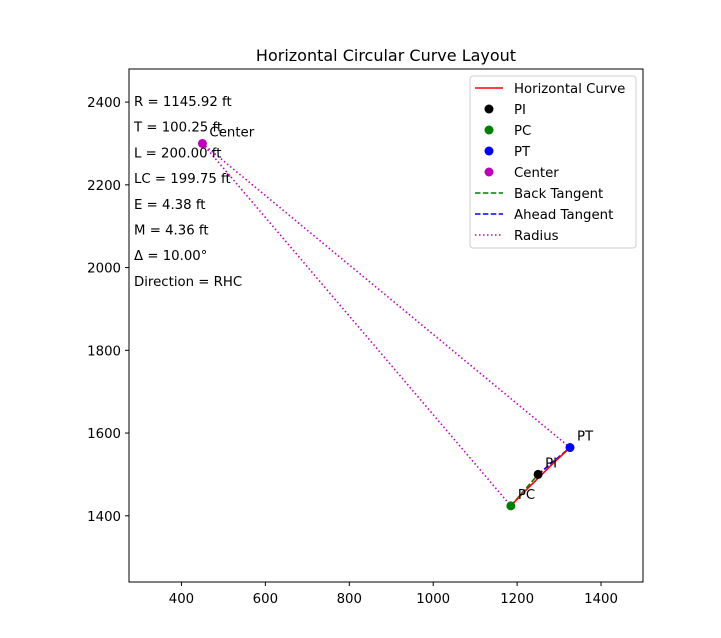  Describe the element at coordinates (522, 131) in the screenshot. I see `legend-label: PC` at that location.